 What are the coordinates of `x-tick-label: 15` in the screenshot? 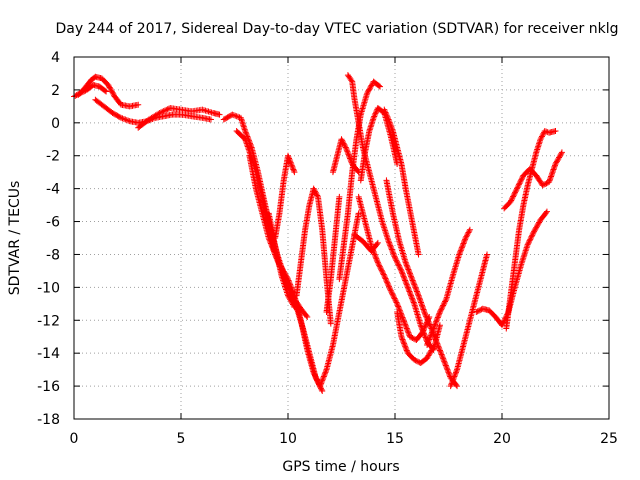 It's located at (395, 439).